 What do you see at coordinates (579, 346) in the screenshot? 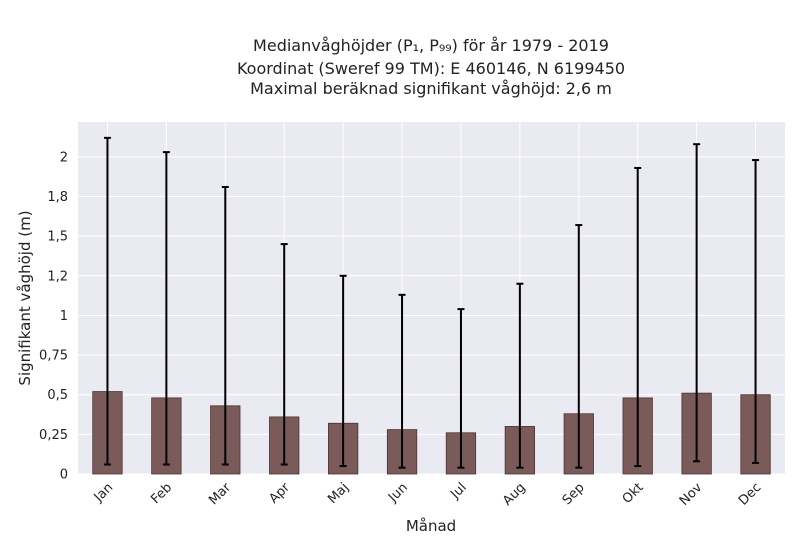
I see `error-bar-sep` at bounding box center [579, 346].